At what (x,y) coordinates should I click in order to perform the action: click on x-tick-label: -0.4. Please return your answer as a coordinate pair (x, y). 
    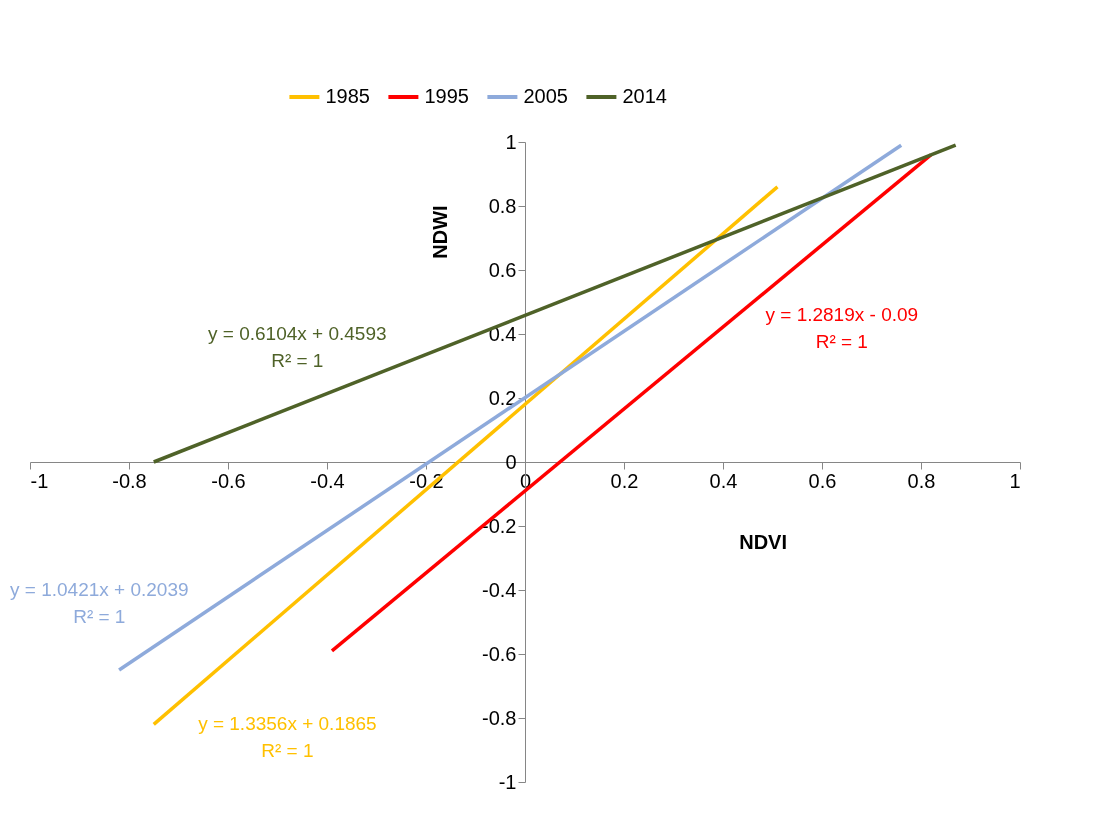
    Looking at the image, I should click on (327, 480).